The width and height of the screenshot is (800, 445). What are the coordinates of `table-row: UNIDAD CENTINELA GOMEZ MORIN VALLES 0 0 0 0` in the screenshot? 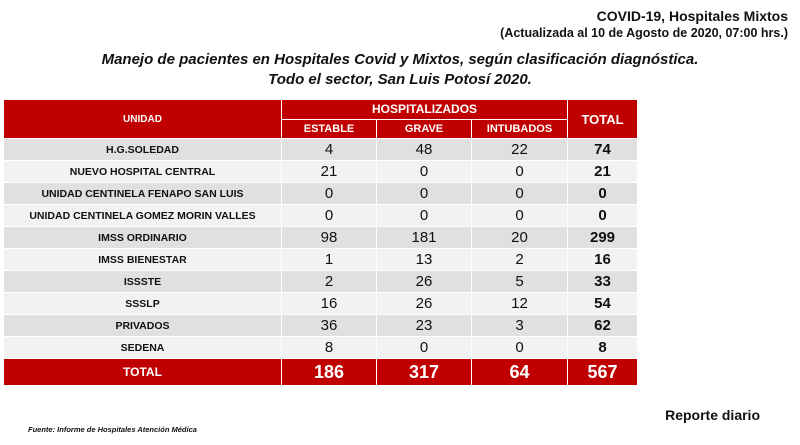 It's located at (320, 215).